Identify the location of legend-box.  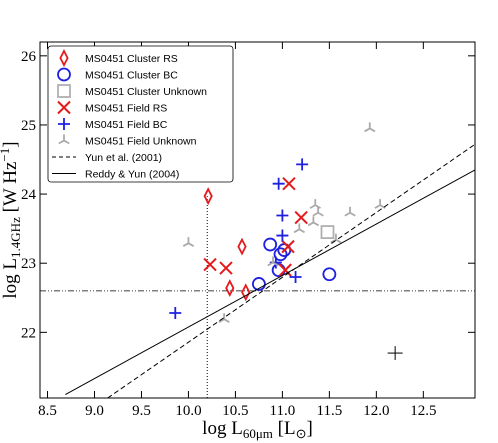
(140, 114).